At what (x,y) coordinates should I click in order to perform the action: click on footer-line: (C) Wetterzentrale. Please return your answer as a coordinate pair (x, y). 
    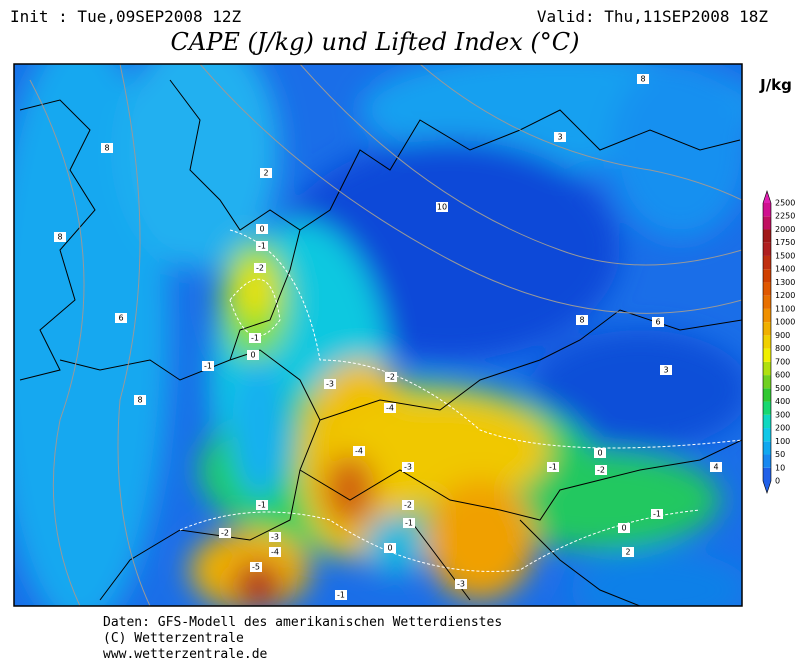
    Looking at the image, I should click on (173, 638).